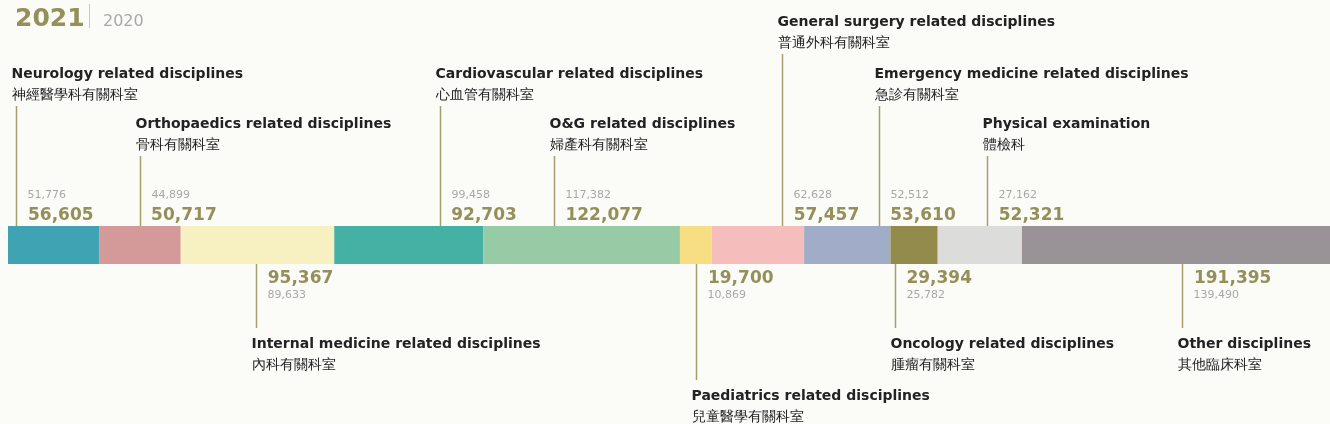 The height and width of the screenshot is (424, 1330). I want to click on text: Internal medicine related disciplines 內科有關科室, so click(396, 353).